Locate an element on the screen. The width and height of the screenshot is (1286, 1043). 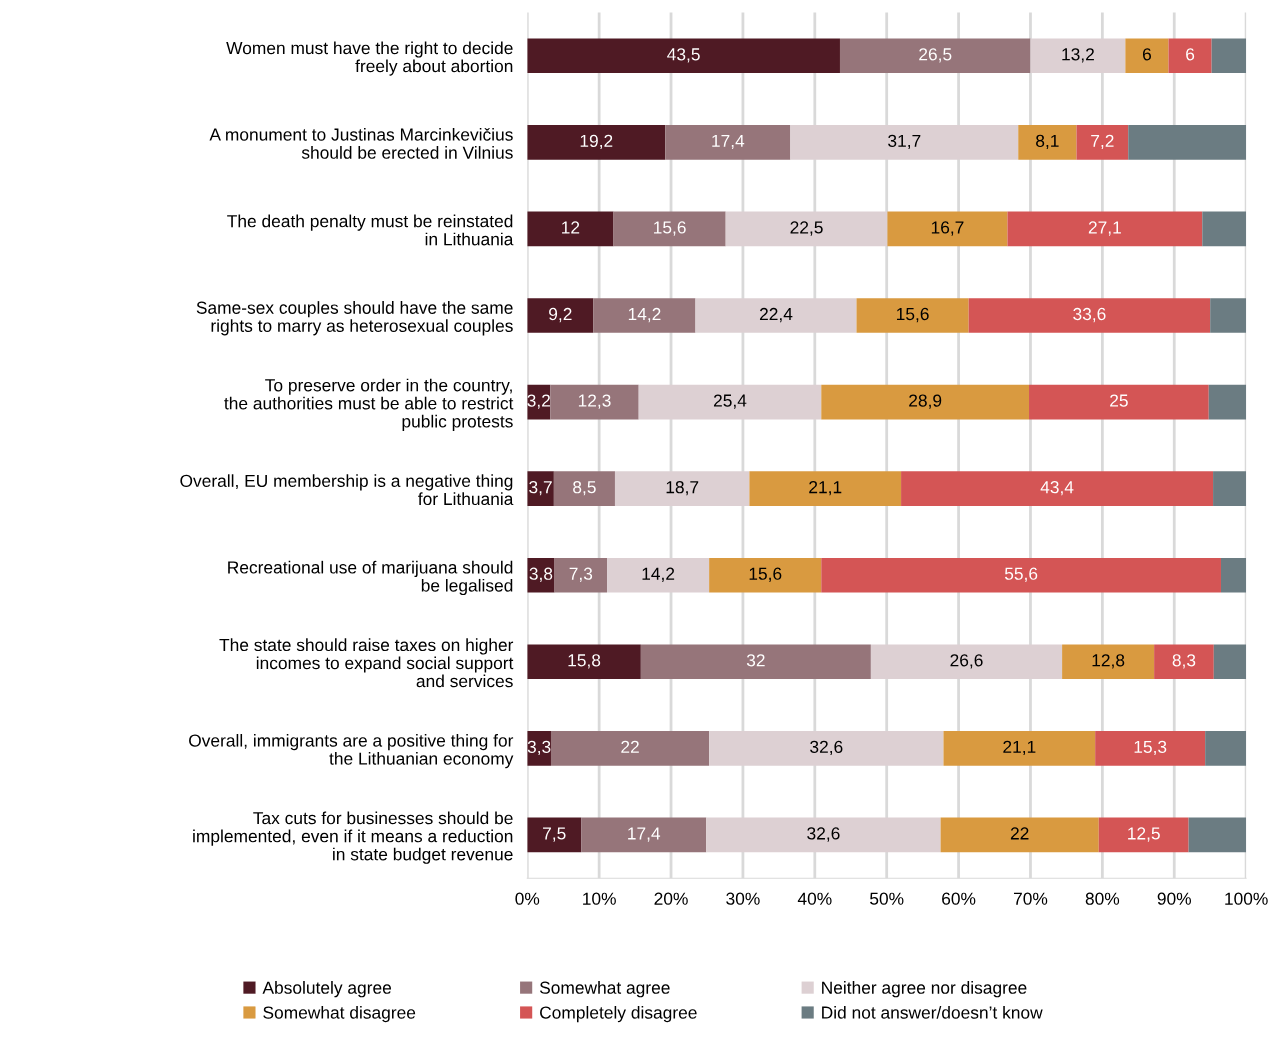
data-label: 31,7 is located at coordinates (904, 142).